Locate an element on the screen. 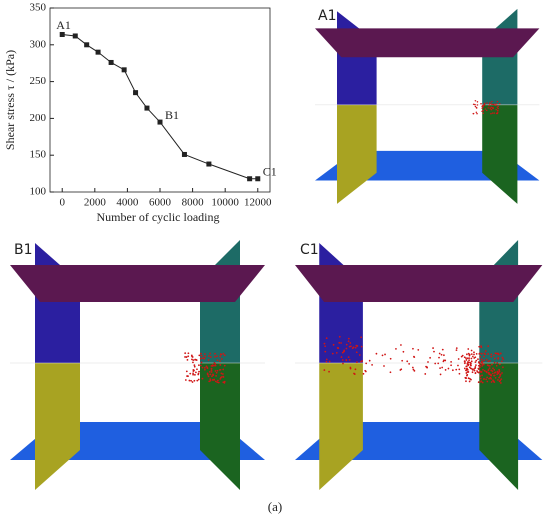 The width and height of the screenshot is (550, 519). x-tick-label: 4000 is located at coordinates (127, 203).